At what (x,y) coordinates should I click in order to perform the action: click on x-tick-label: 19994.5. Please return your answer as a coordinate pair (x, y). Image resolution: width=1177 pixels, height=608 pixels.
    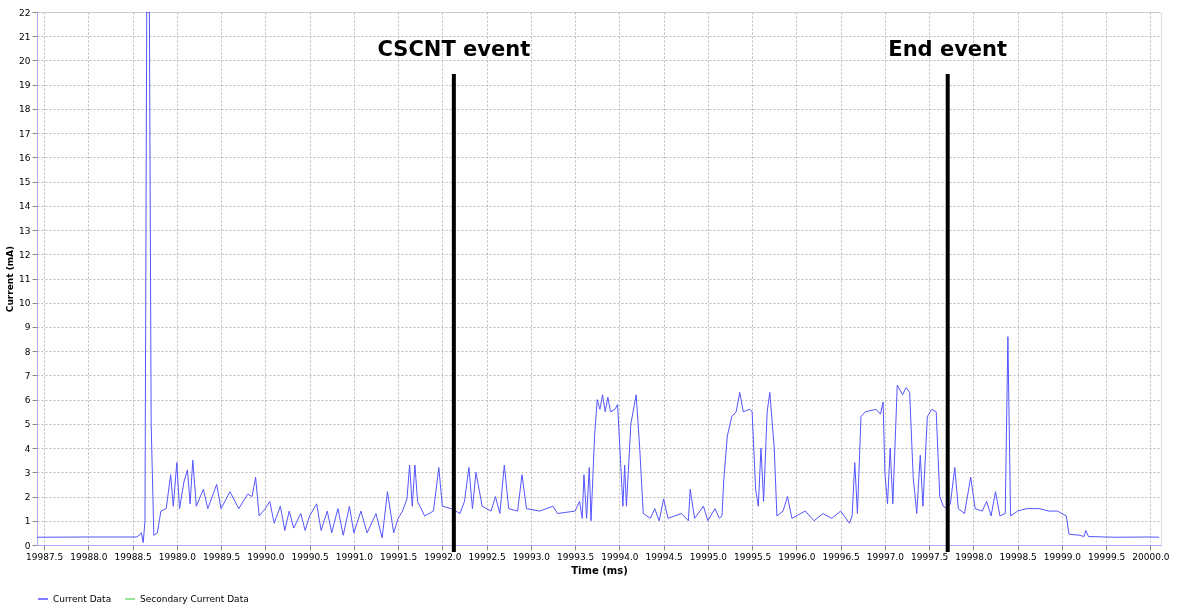
    Looking at the image, I should click on (664, 556).